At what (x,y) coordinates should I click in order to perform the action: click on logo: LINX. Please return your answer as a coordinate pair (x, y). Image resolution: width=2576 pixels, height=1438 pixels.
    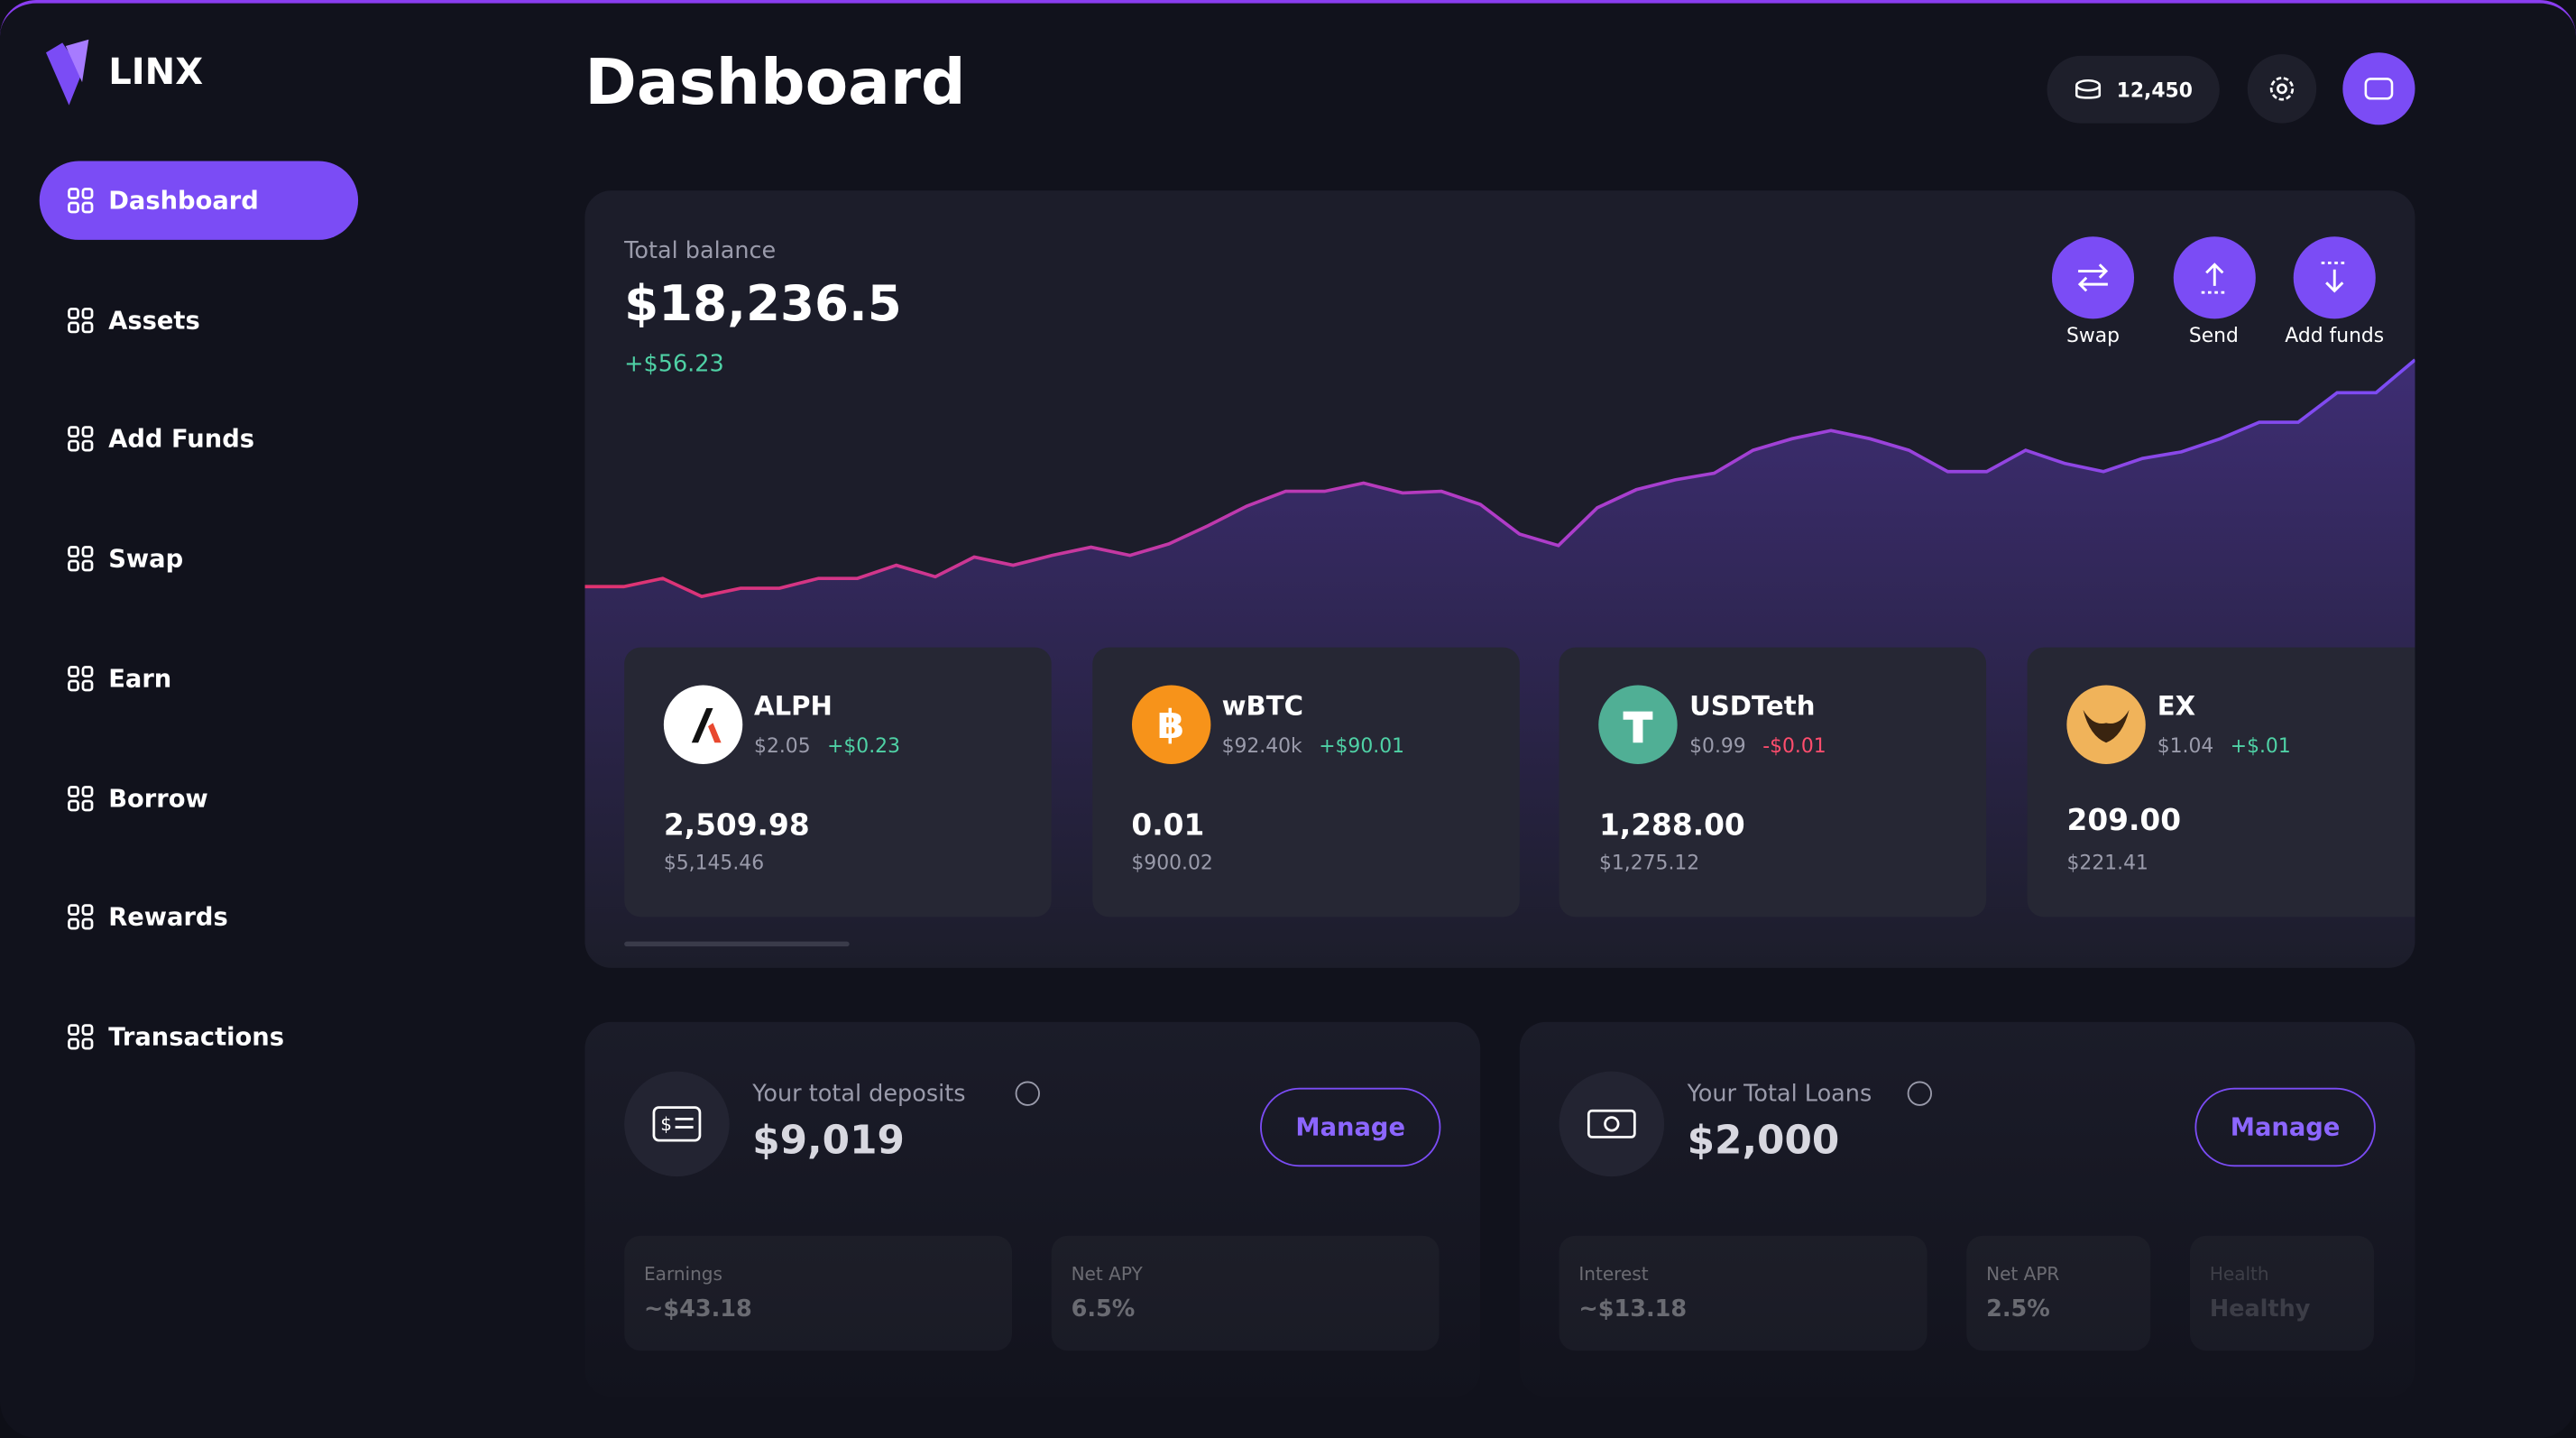
    Looking at the image, I should click on (122, 72).